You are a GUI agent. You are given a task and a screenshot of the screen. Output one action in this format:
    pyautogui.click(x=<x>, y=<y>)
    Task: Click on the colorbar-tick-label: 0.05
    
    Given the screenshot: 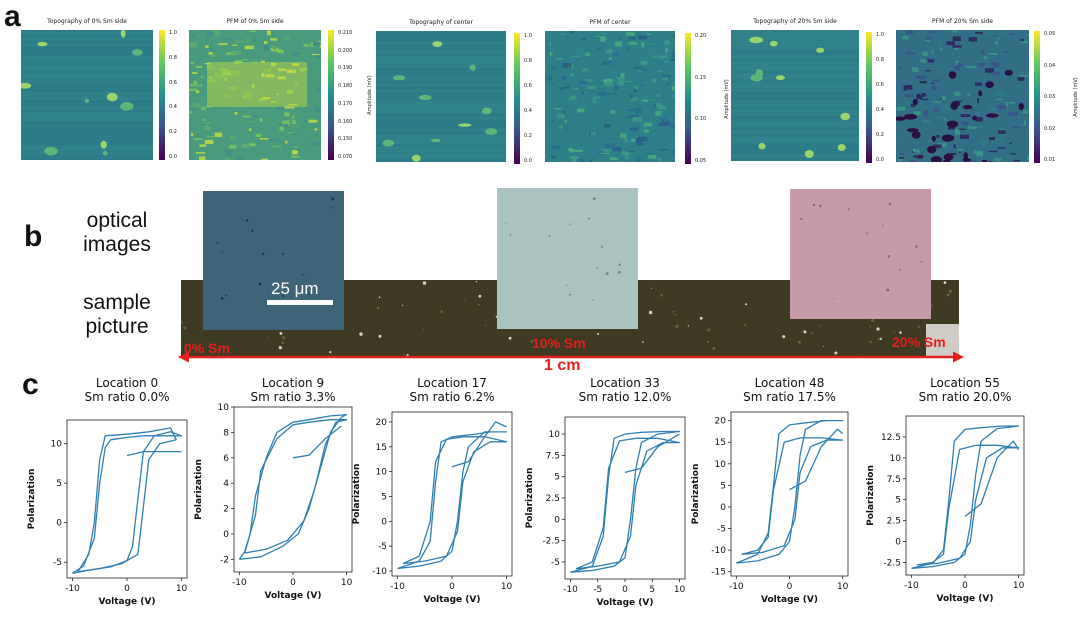 What is the action you would take?
    pyautogui.click(x=1049, y=34)
    